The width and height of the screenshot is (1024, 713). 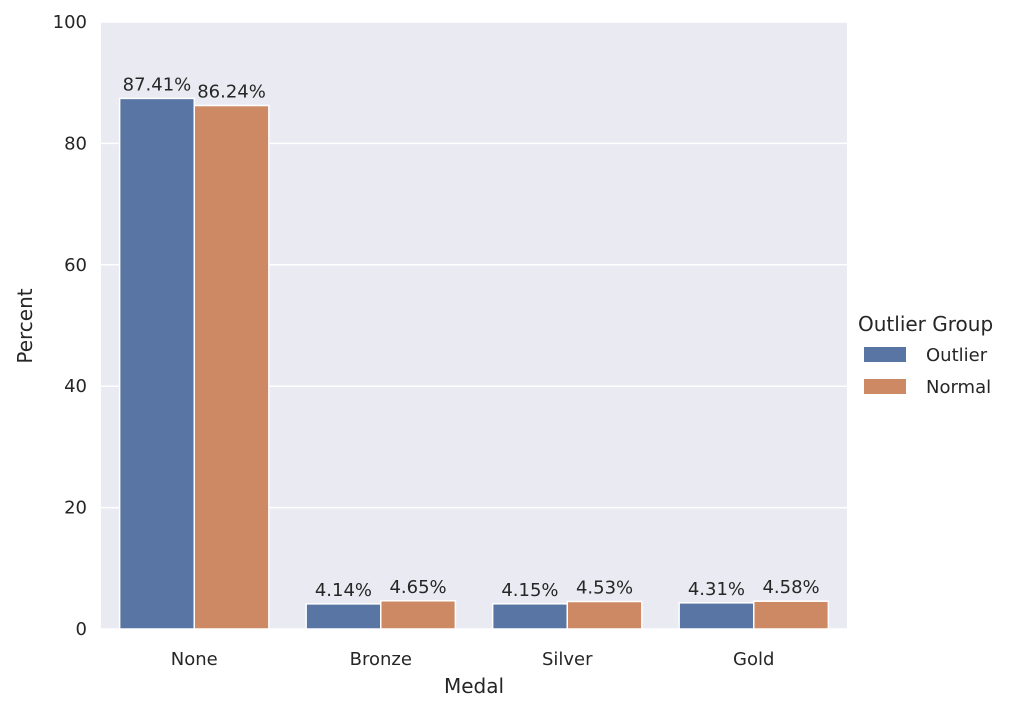 I want to click on bar-normal-gold, so click(x=791, y=615).